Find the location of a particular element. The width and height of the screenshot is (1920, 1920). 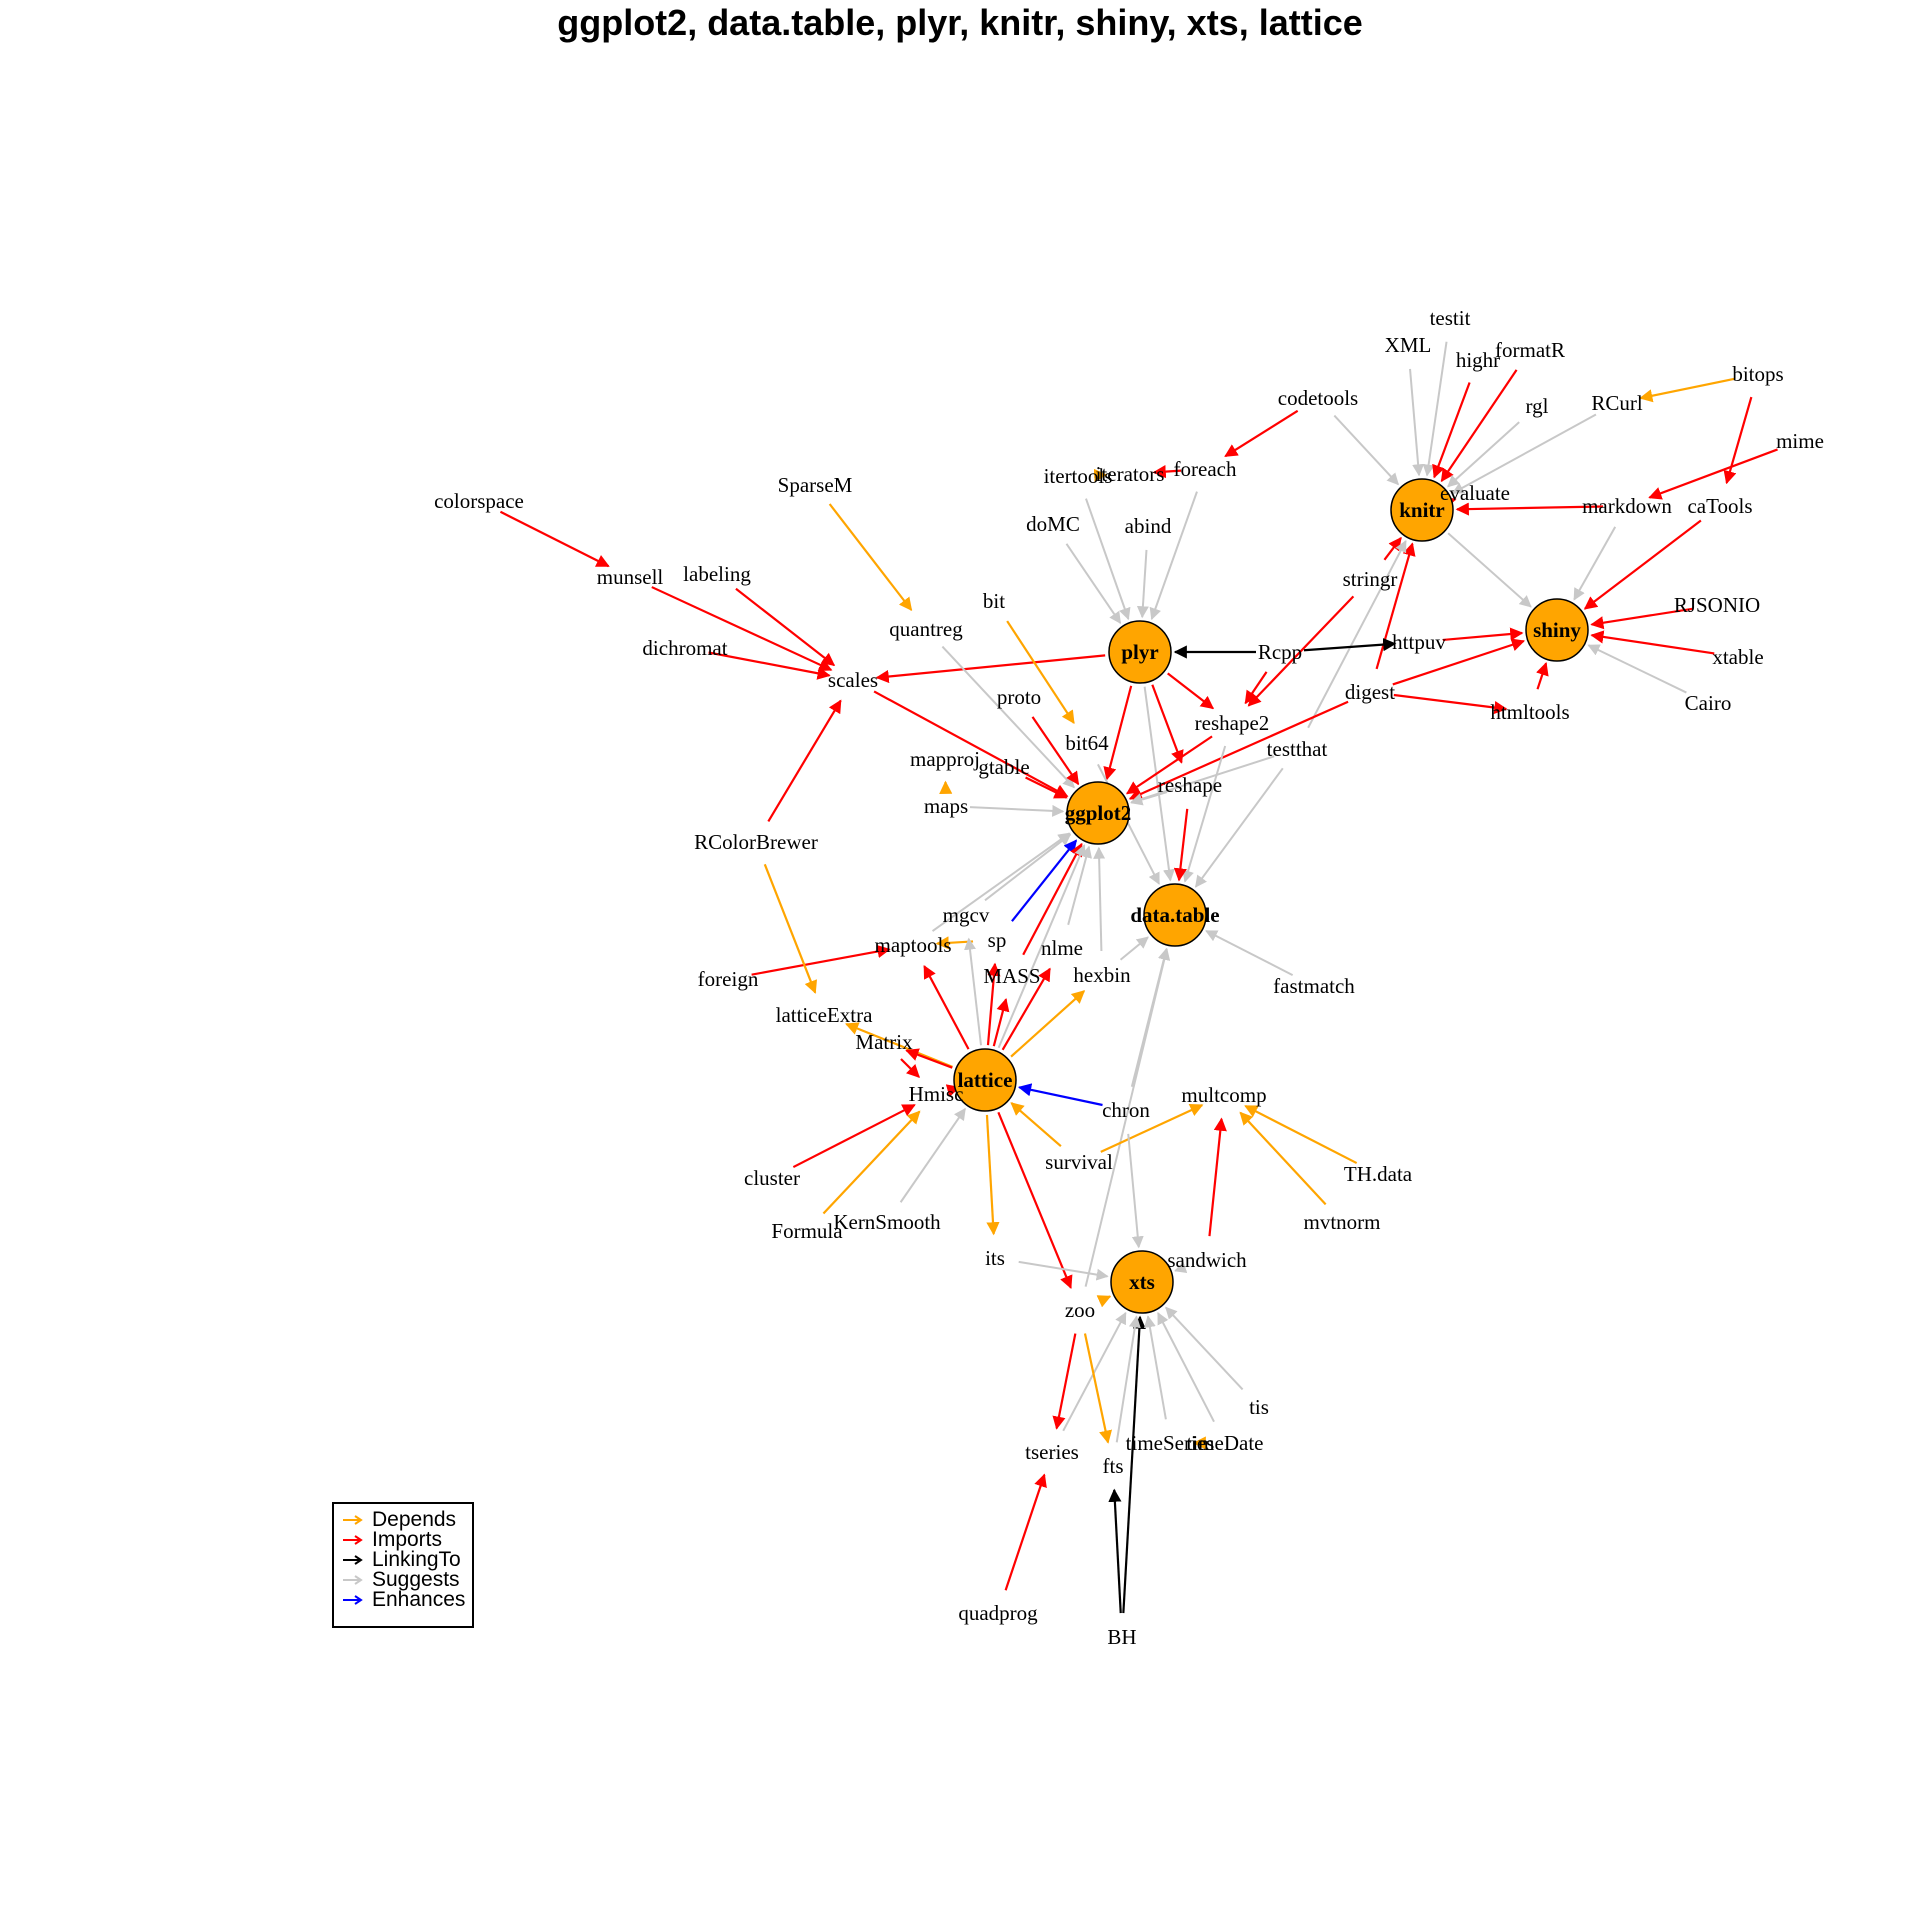

edge-codetools-to-foreach is located at coordinates (1261, 433).